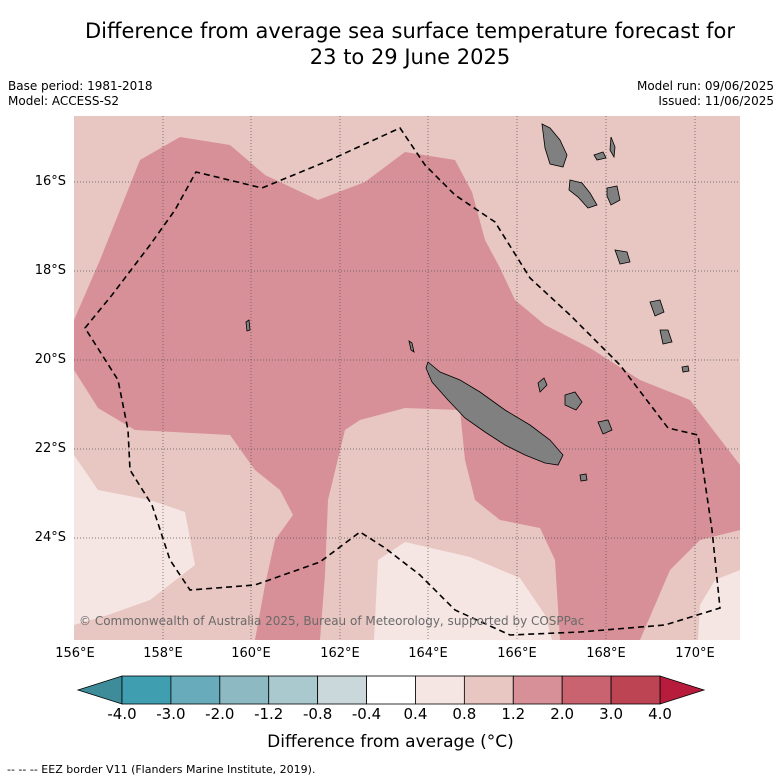  Describe the element at coordinates (517, 653) in the screenshot. I see `lon-label: 166°E` at that location.